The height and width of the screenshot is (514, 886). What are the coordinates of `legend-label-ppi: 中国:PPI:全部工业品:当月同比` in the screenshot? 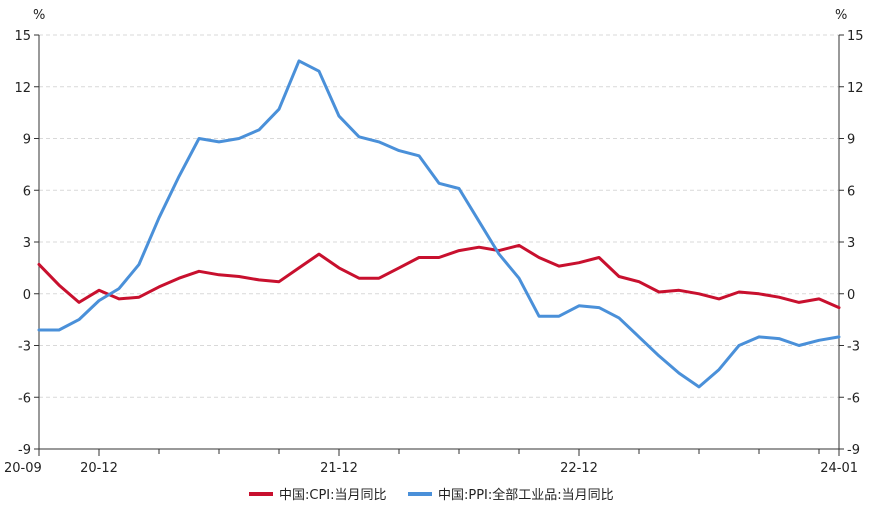 It's located at (526, 495).